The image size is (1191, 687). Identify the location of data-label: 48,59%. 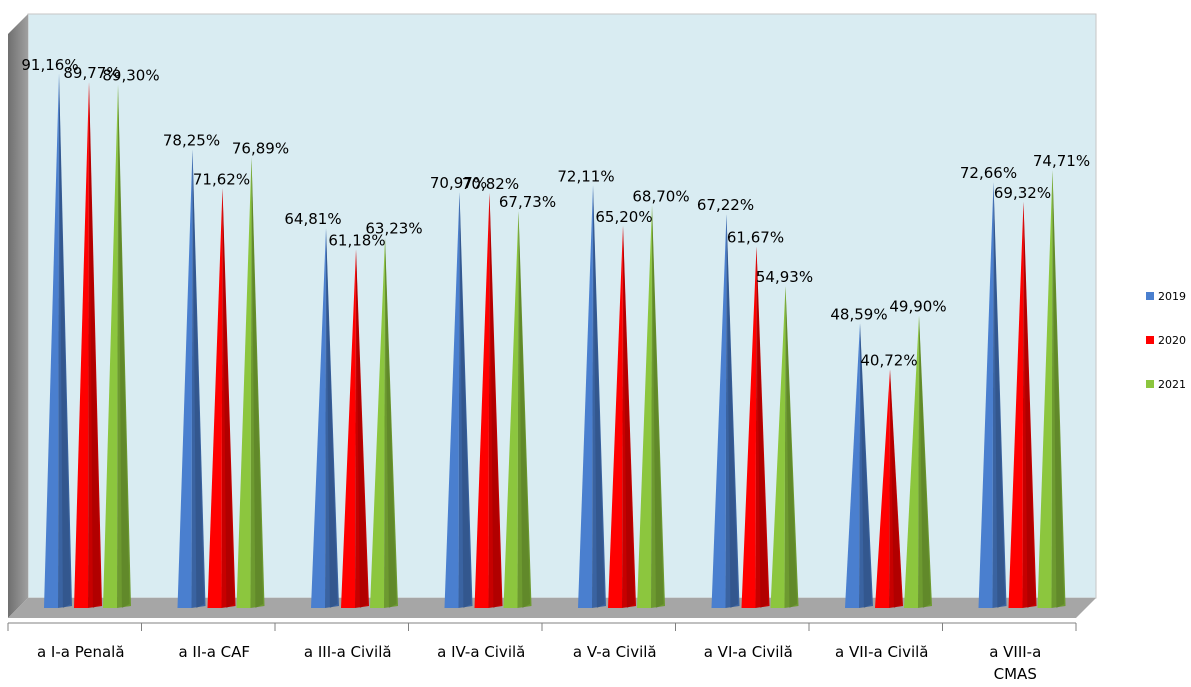
(858, 314).